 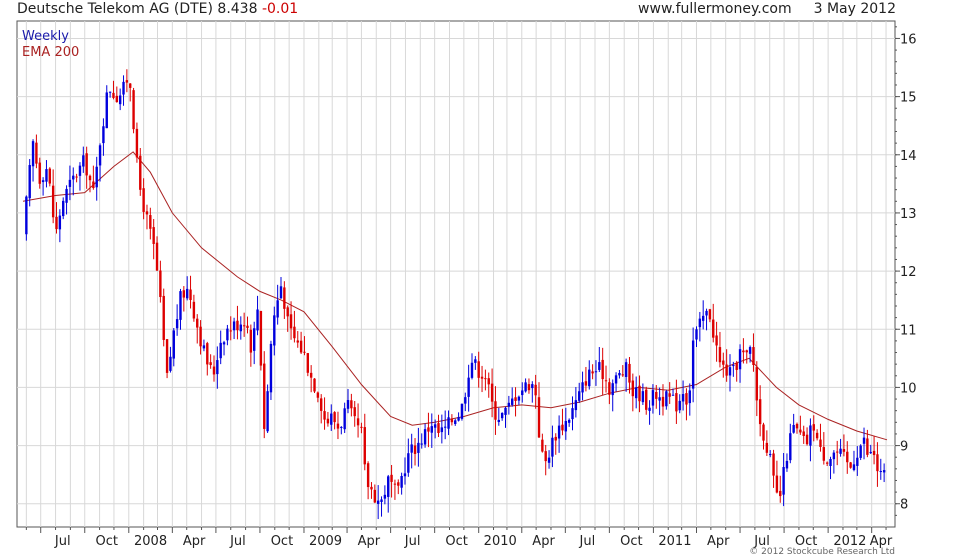 I want to click on y-tick-label: 16, so click(x=908, y=39).